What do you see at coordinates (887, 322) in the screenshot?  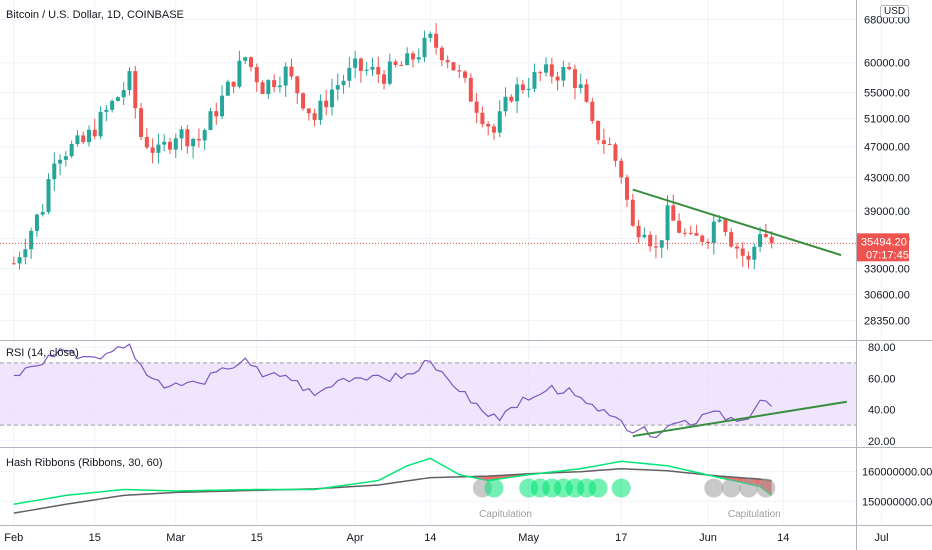 I see `price-tick-label: 28350.00` at bounding box center [887, 322].